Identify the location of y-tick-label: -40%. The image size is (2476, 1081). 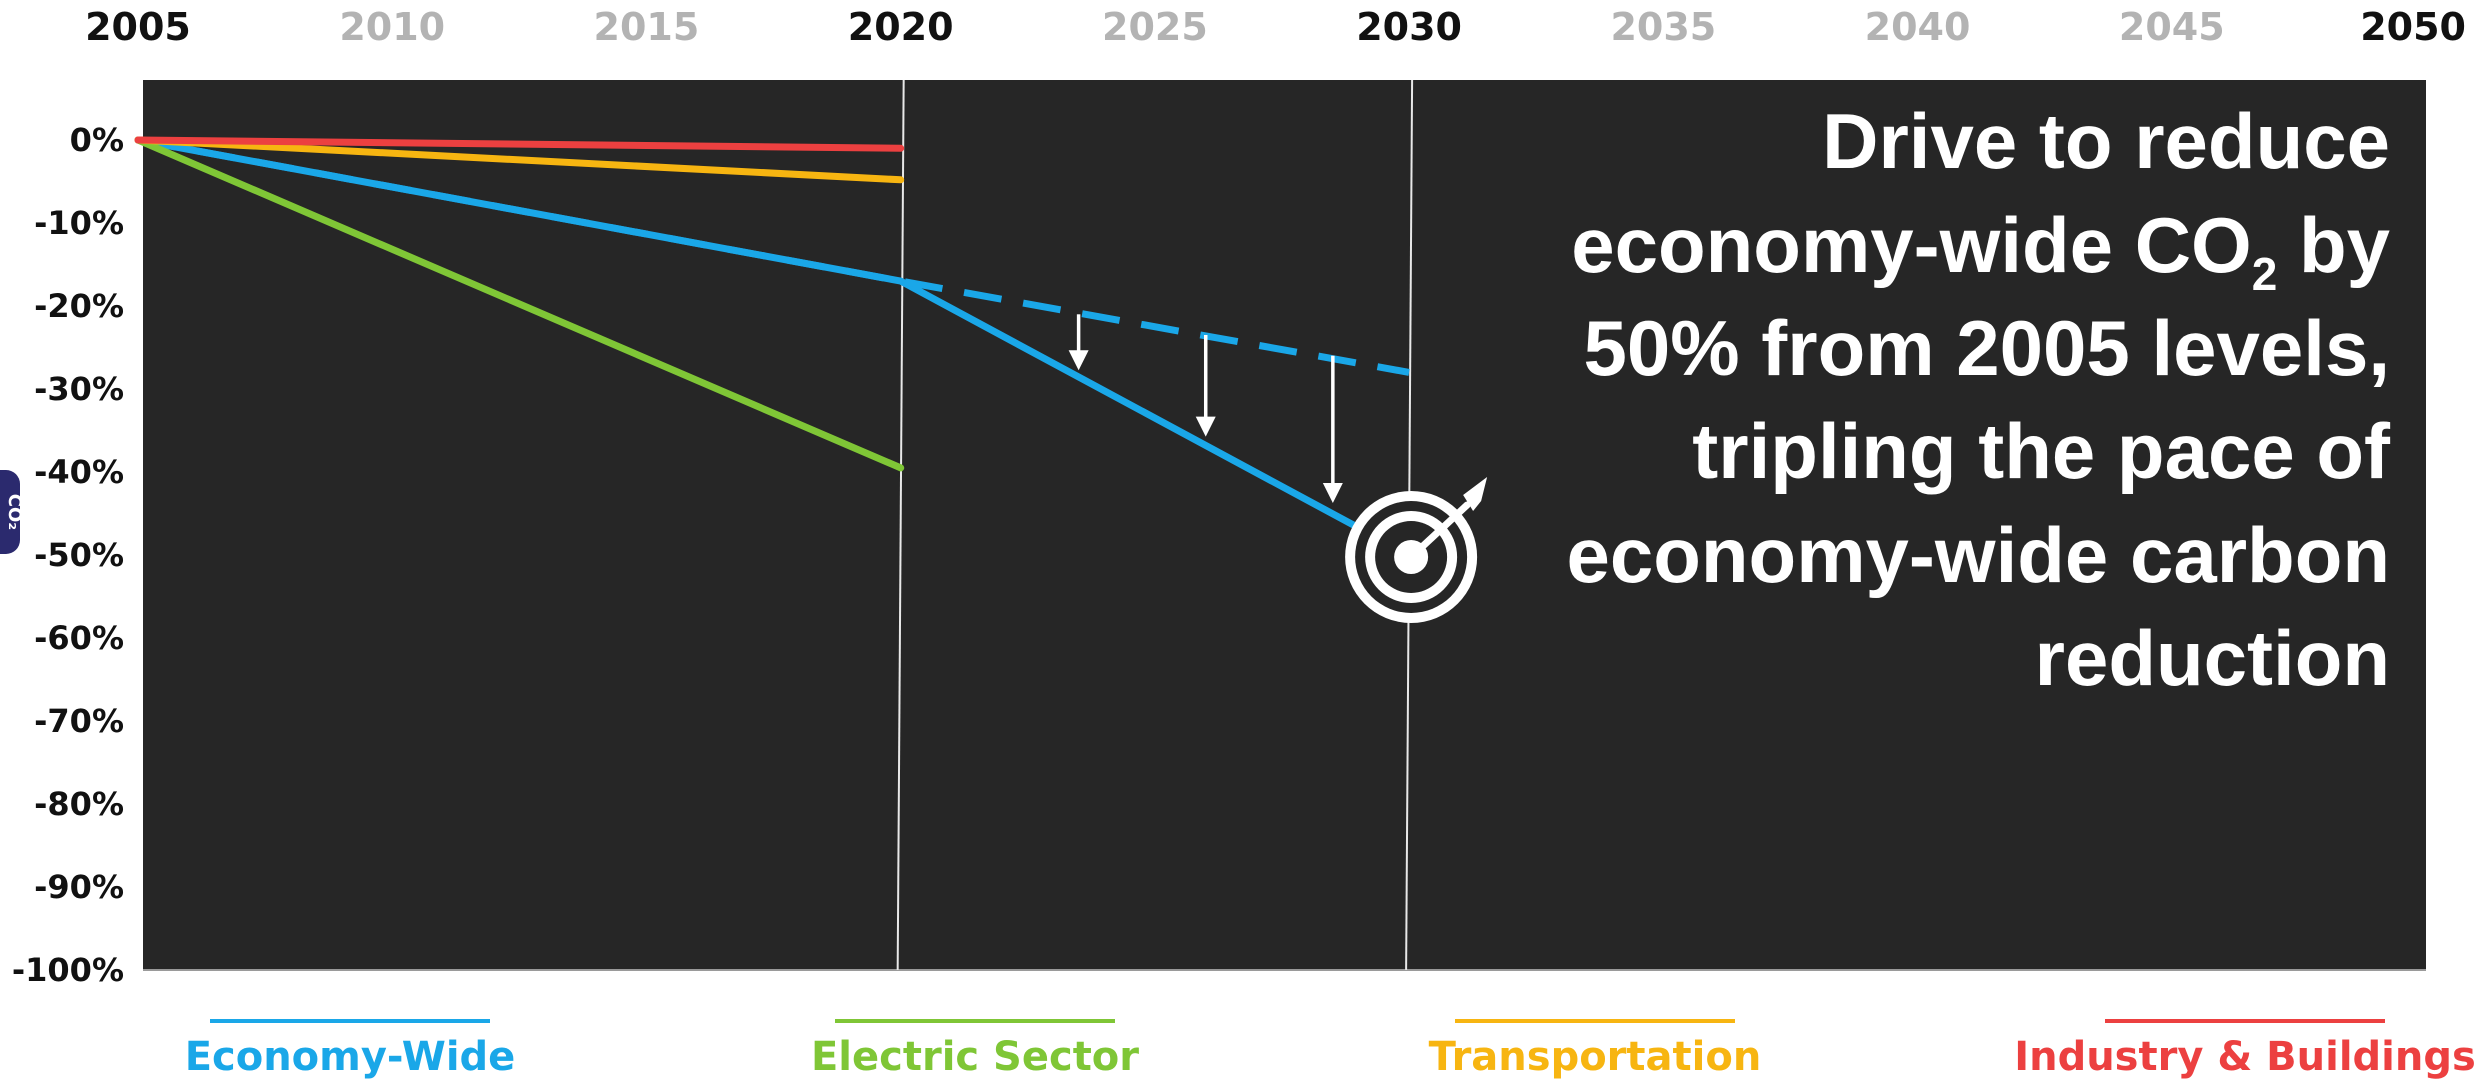
(79, 472).